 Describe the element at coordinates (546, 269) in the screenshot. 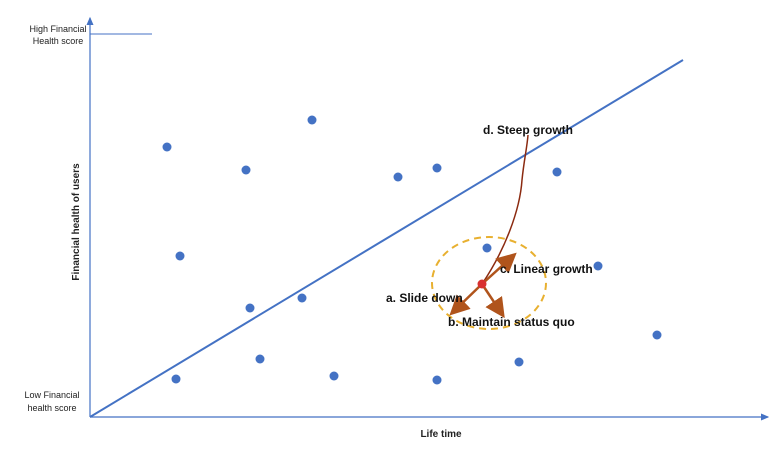

I see `annotation: c. Linear growth` at that location.